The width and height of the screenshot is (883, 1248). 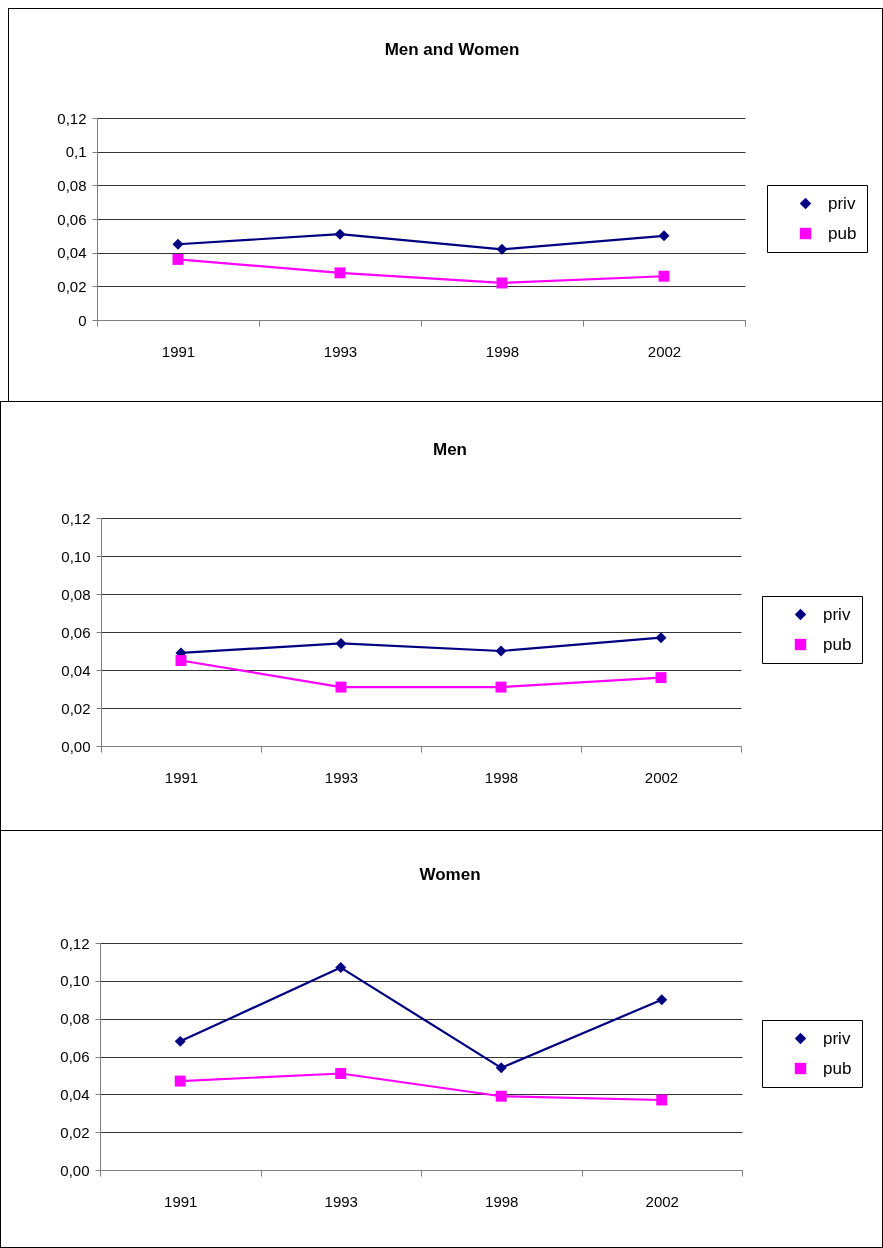 What do you see at coordinates (450, 449) in the screenshot?
I see `chart-title: Men` at bounding box center [450, 449].